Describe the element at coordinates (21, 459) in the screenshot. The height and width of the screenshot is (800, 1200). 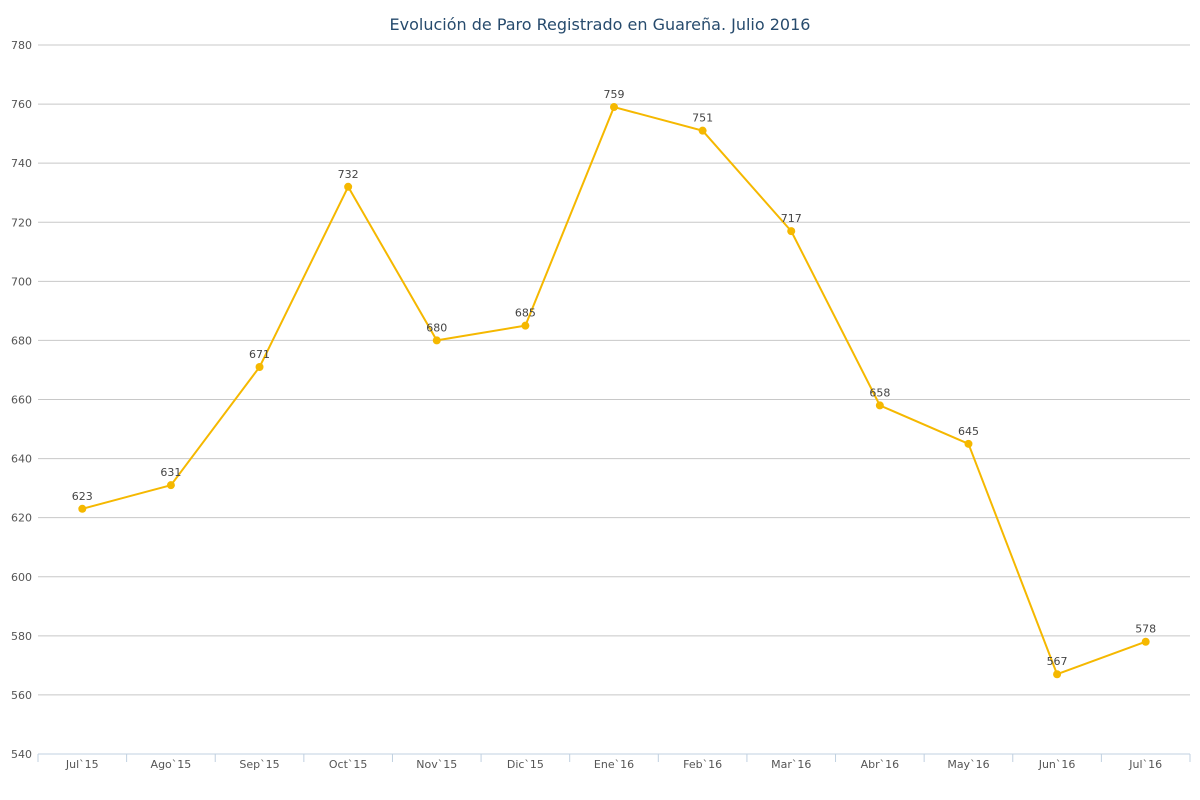
I see `y-tick-label: 640` at that location.